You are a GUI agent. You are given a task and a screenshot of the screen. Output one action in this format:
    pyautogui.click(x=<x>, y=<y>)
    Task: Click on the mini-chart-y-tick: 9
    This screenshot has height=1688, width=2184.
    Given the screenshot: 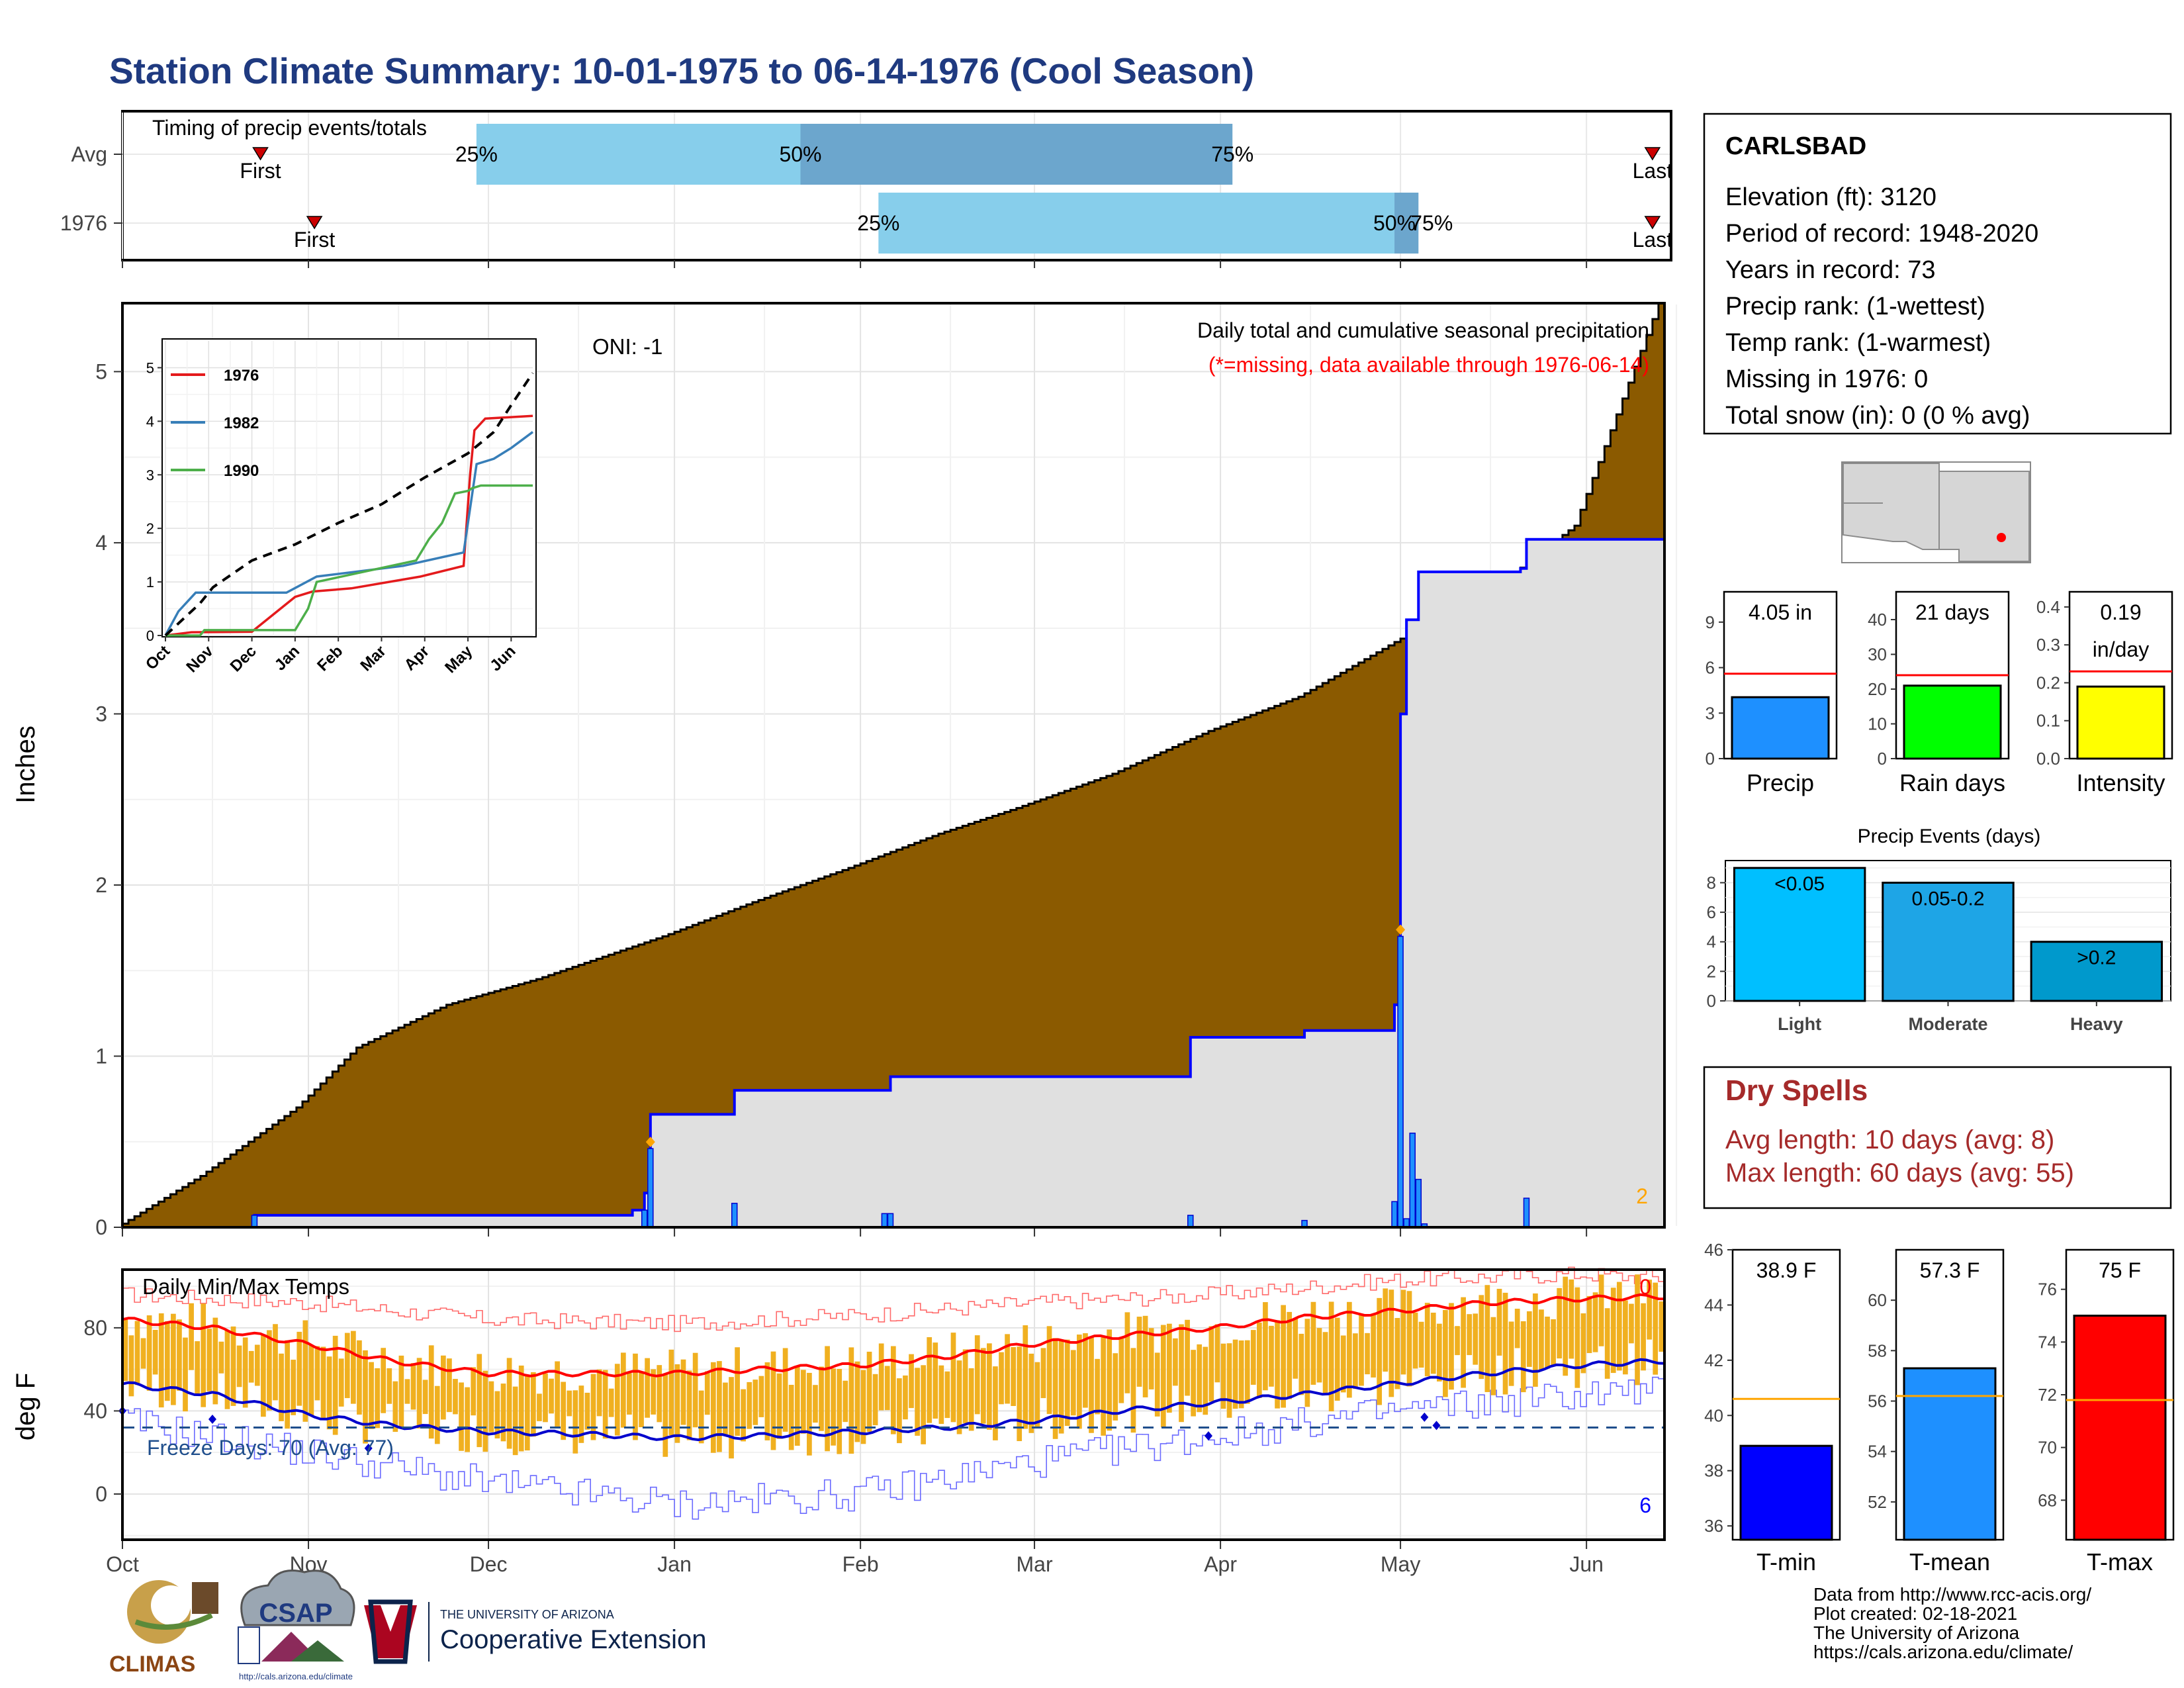 What is the action you would take?
    pyautogui.click(x=1710, y=622)
    